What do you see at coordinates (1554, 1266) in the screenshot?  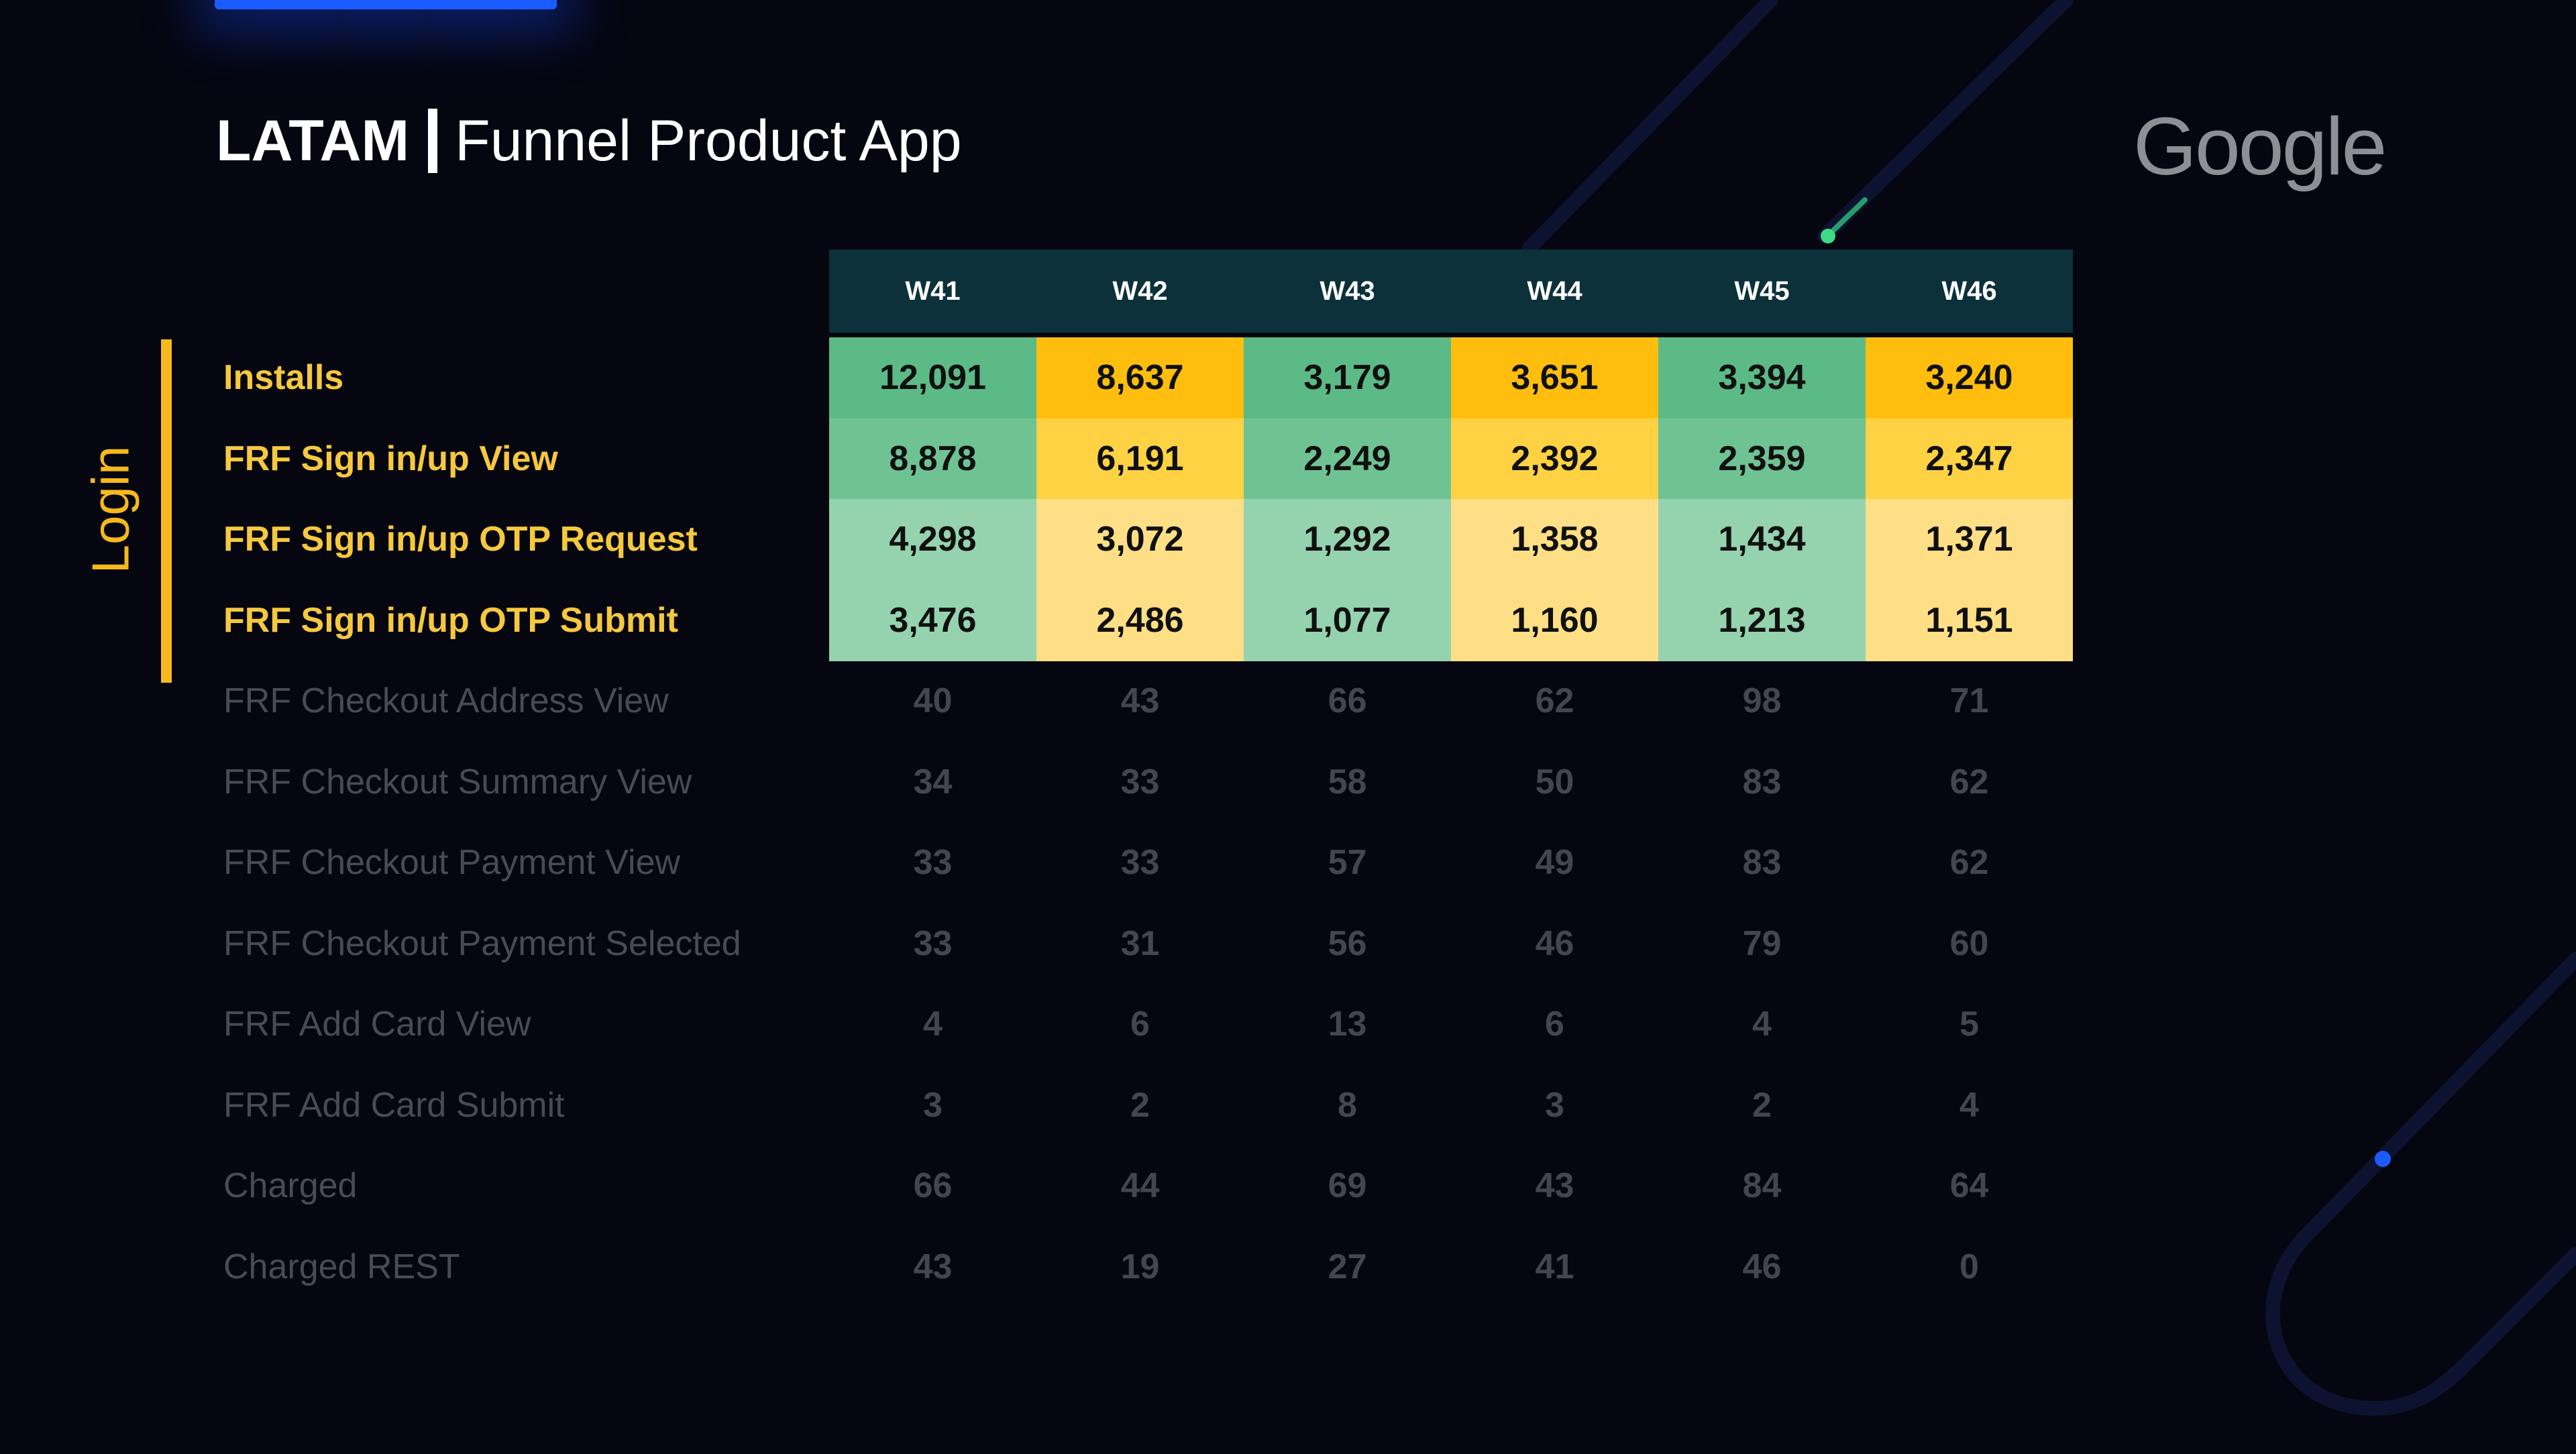 I see `table-cell: 41` at bounding box center [1554, 1266].